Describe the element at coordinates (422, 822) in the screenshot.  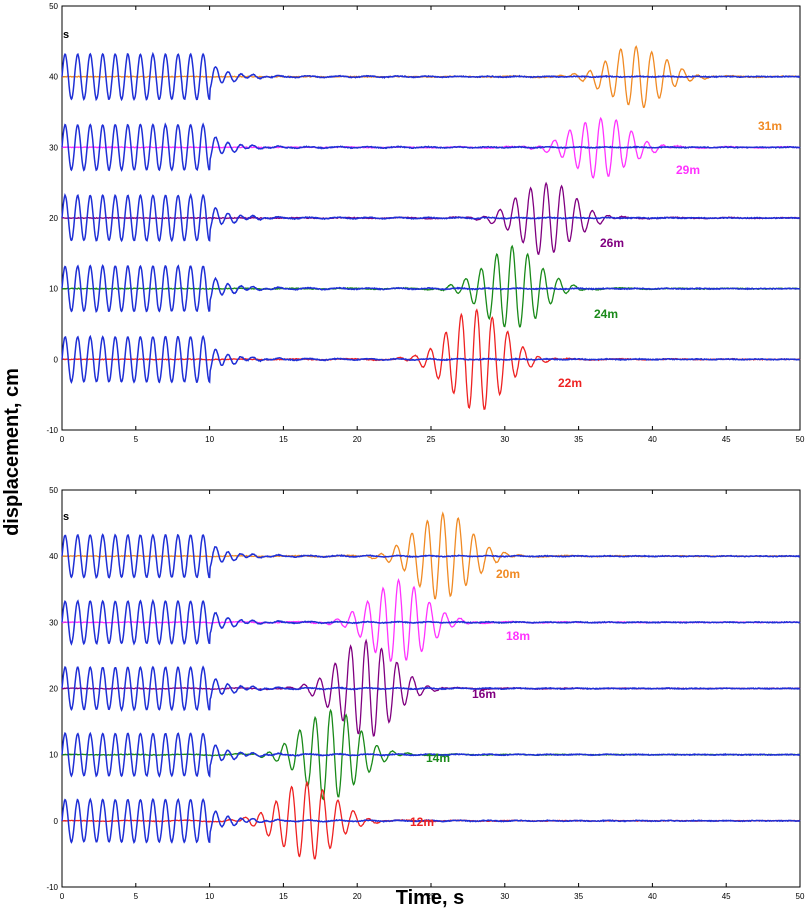
I see `series-label-12m: 12m` at that location.